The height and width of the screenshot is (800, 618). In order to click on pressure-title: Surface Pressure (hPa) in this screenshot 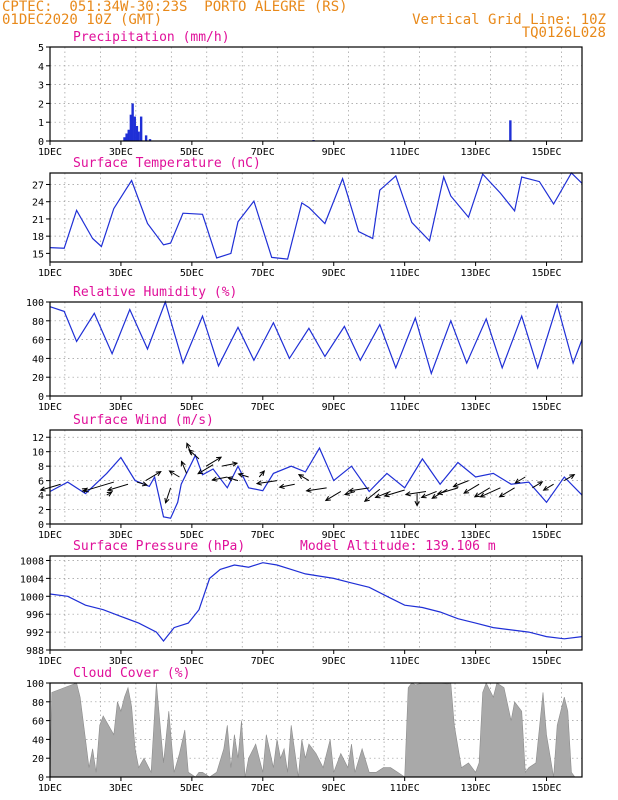, I will do `click(159, 546)`.